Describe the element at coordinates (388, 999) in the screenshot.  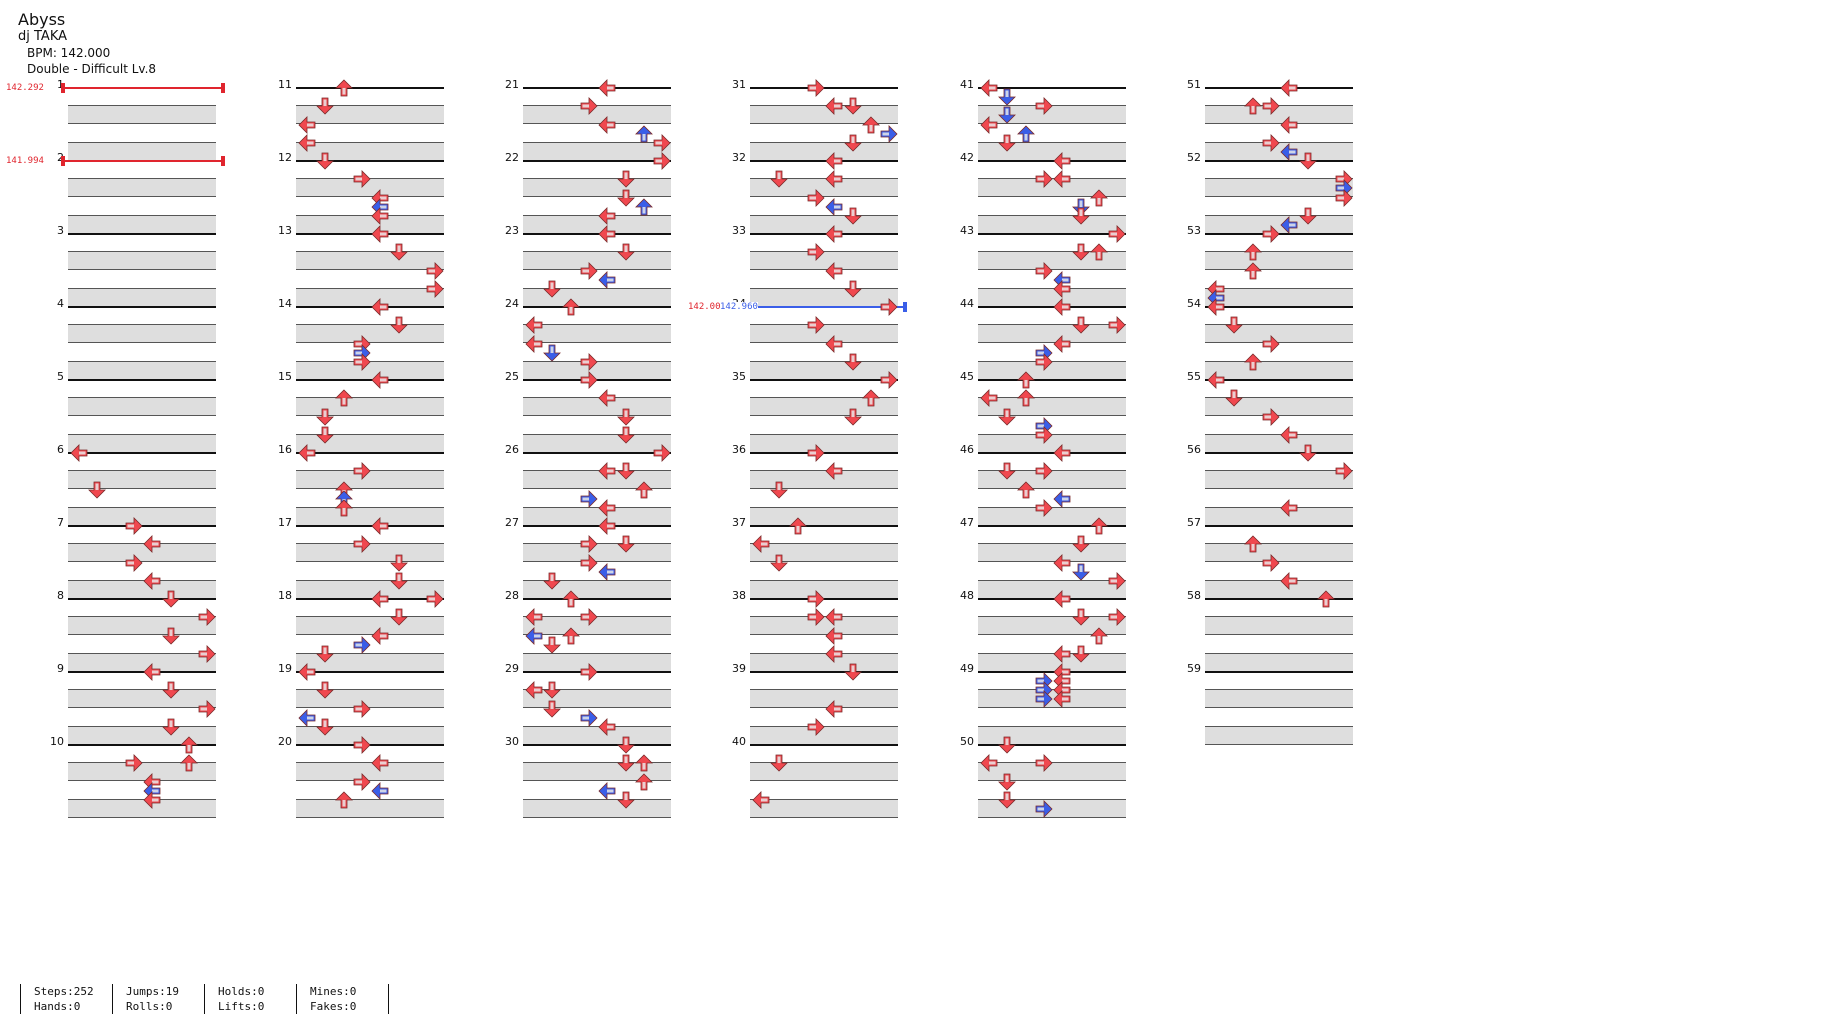
I see `stat-separator` at that location.